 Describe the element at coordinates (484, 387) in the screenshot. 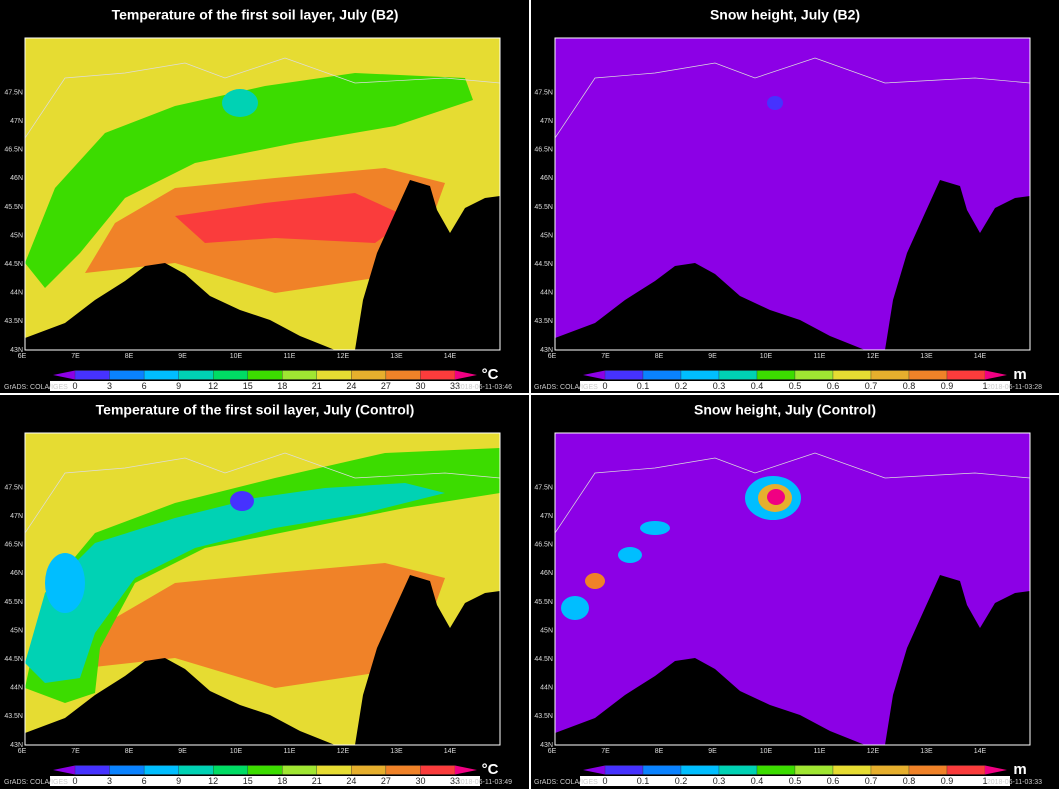

I see `timestamp: 2018-06-11-03:46` at that location.